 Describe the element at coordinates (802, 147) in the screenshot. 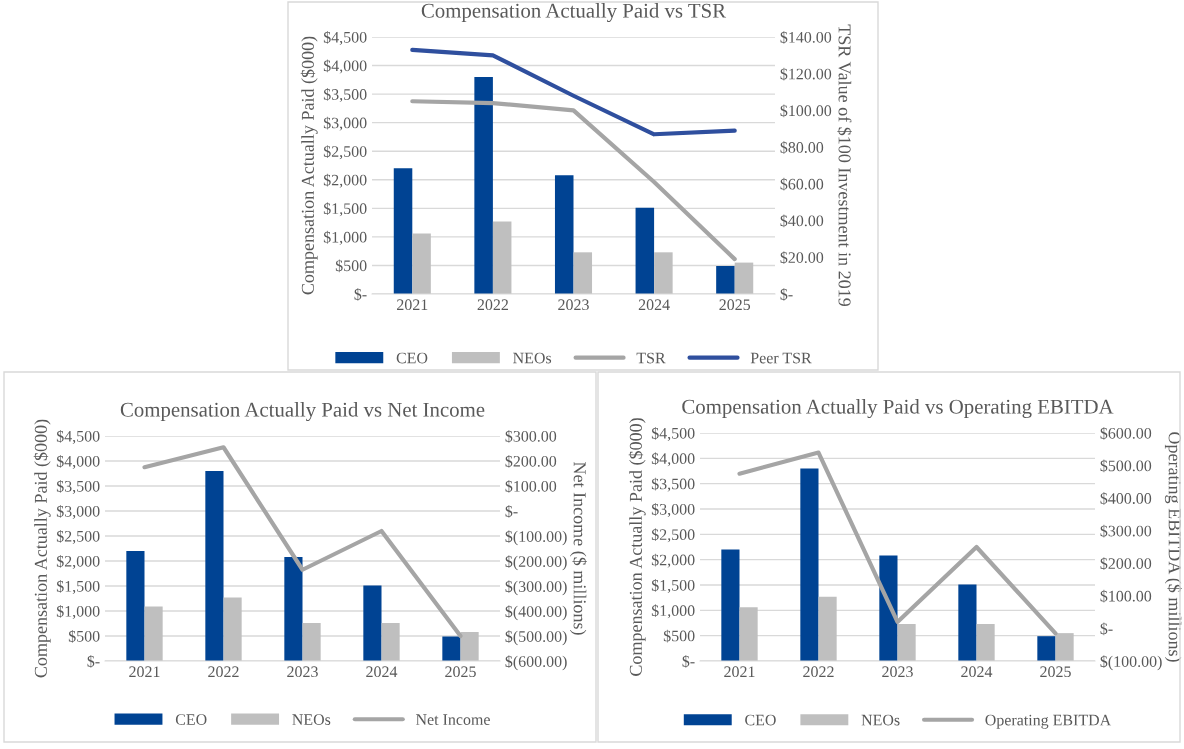

I see `y2-tick-label: $80.00` at that location.